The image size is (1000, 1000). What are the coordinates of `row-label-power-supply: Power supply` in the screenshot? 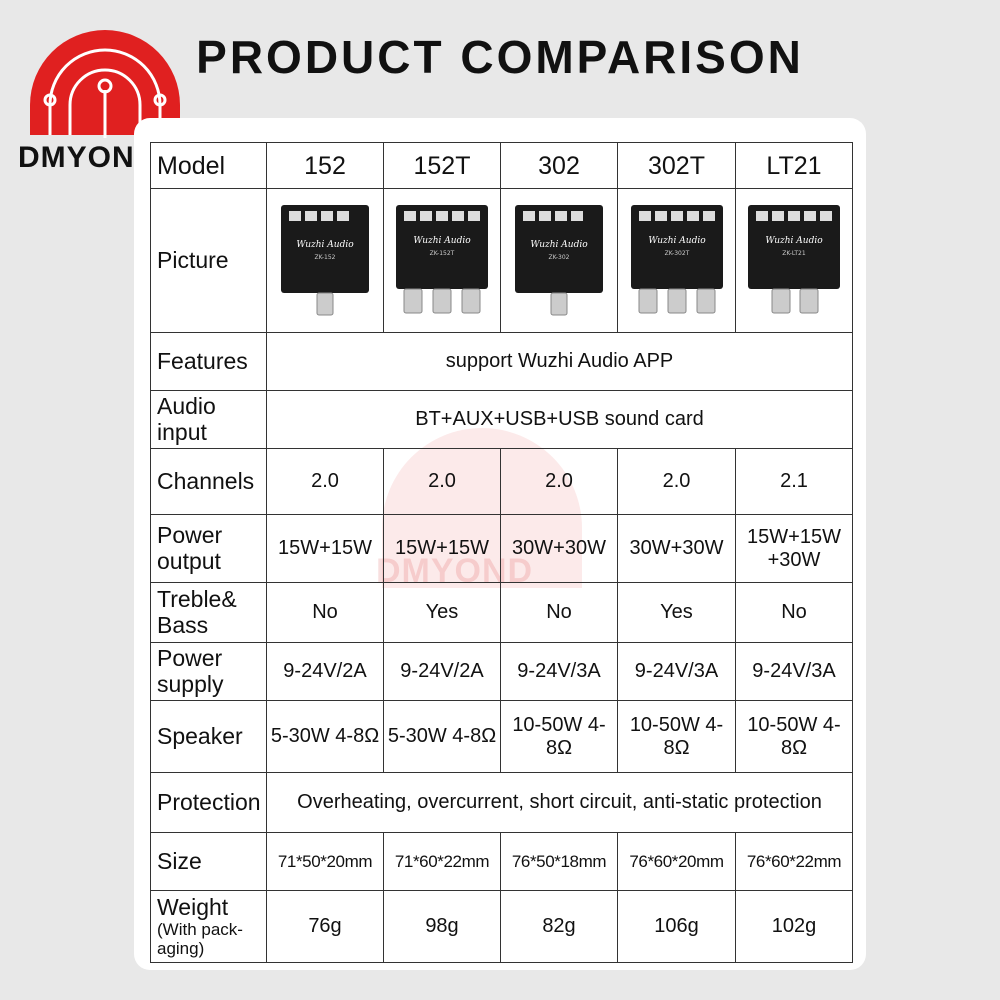 It's located at (208, 671).